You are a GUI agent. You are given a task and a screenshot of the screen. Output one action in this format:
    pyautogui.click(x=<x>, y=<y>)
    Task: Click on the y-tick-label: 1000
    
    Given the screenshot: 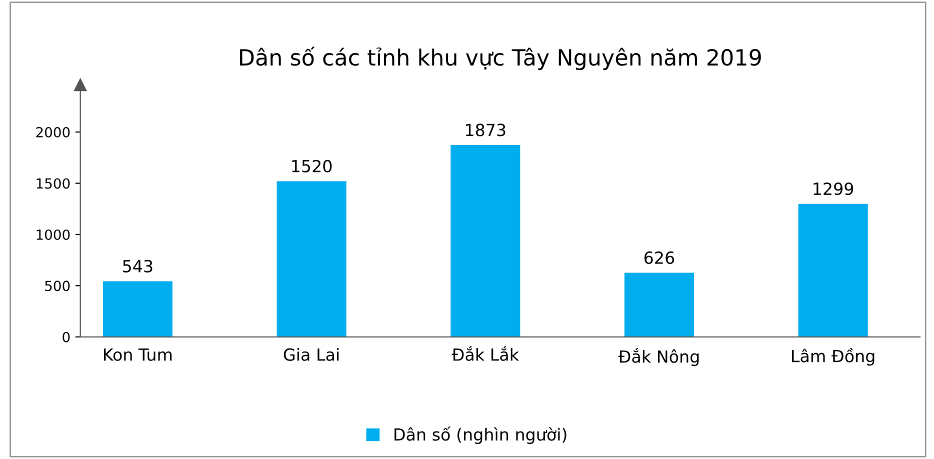 What is the action you would take?
    pyautogui.click(x=53, y=234)
    